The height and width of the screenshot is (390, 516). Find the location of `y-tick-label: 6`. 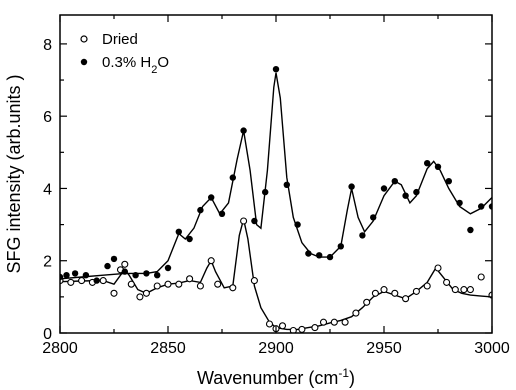

y-tick-label: 6 is located at coordinates (47, 117).